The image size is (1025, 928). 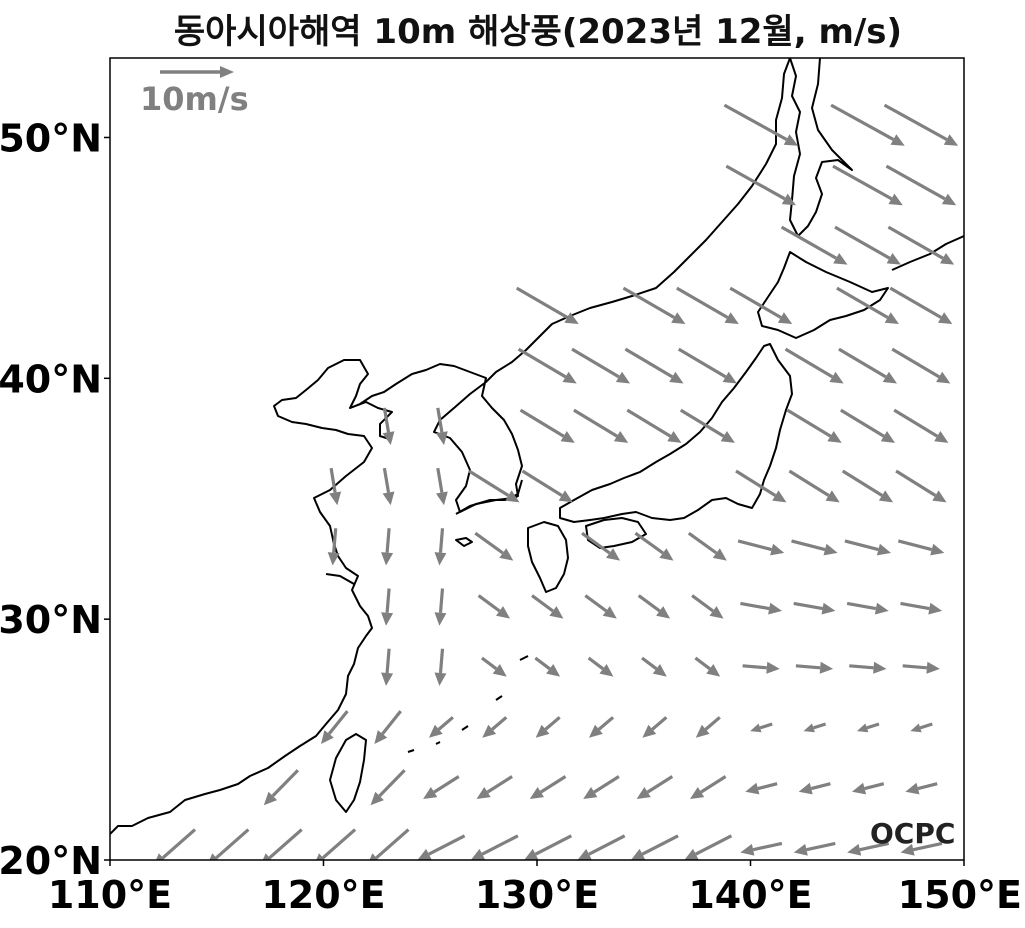 What do you see at coordinates (912, 833) in the screenshot?
I see `watermark-logo: OCPC` at bounding box center [912, 833].